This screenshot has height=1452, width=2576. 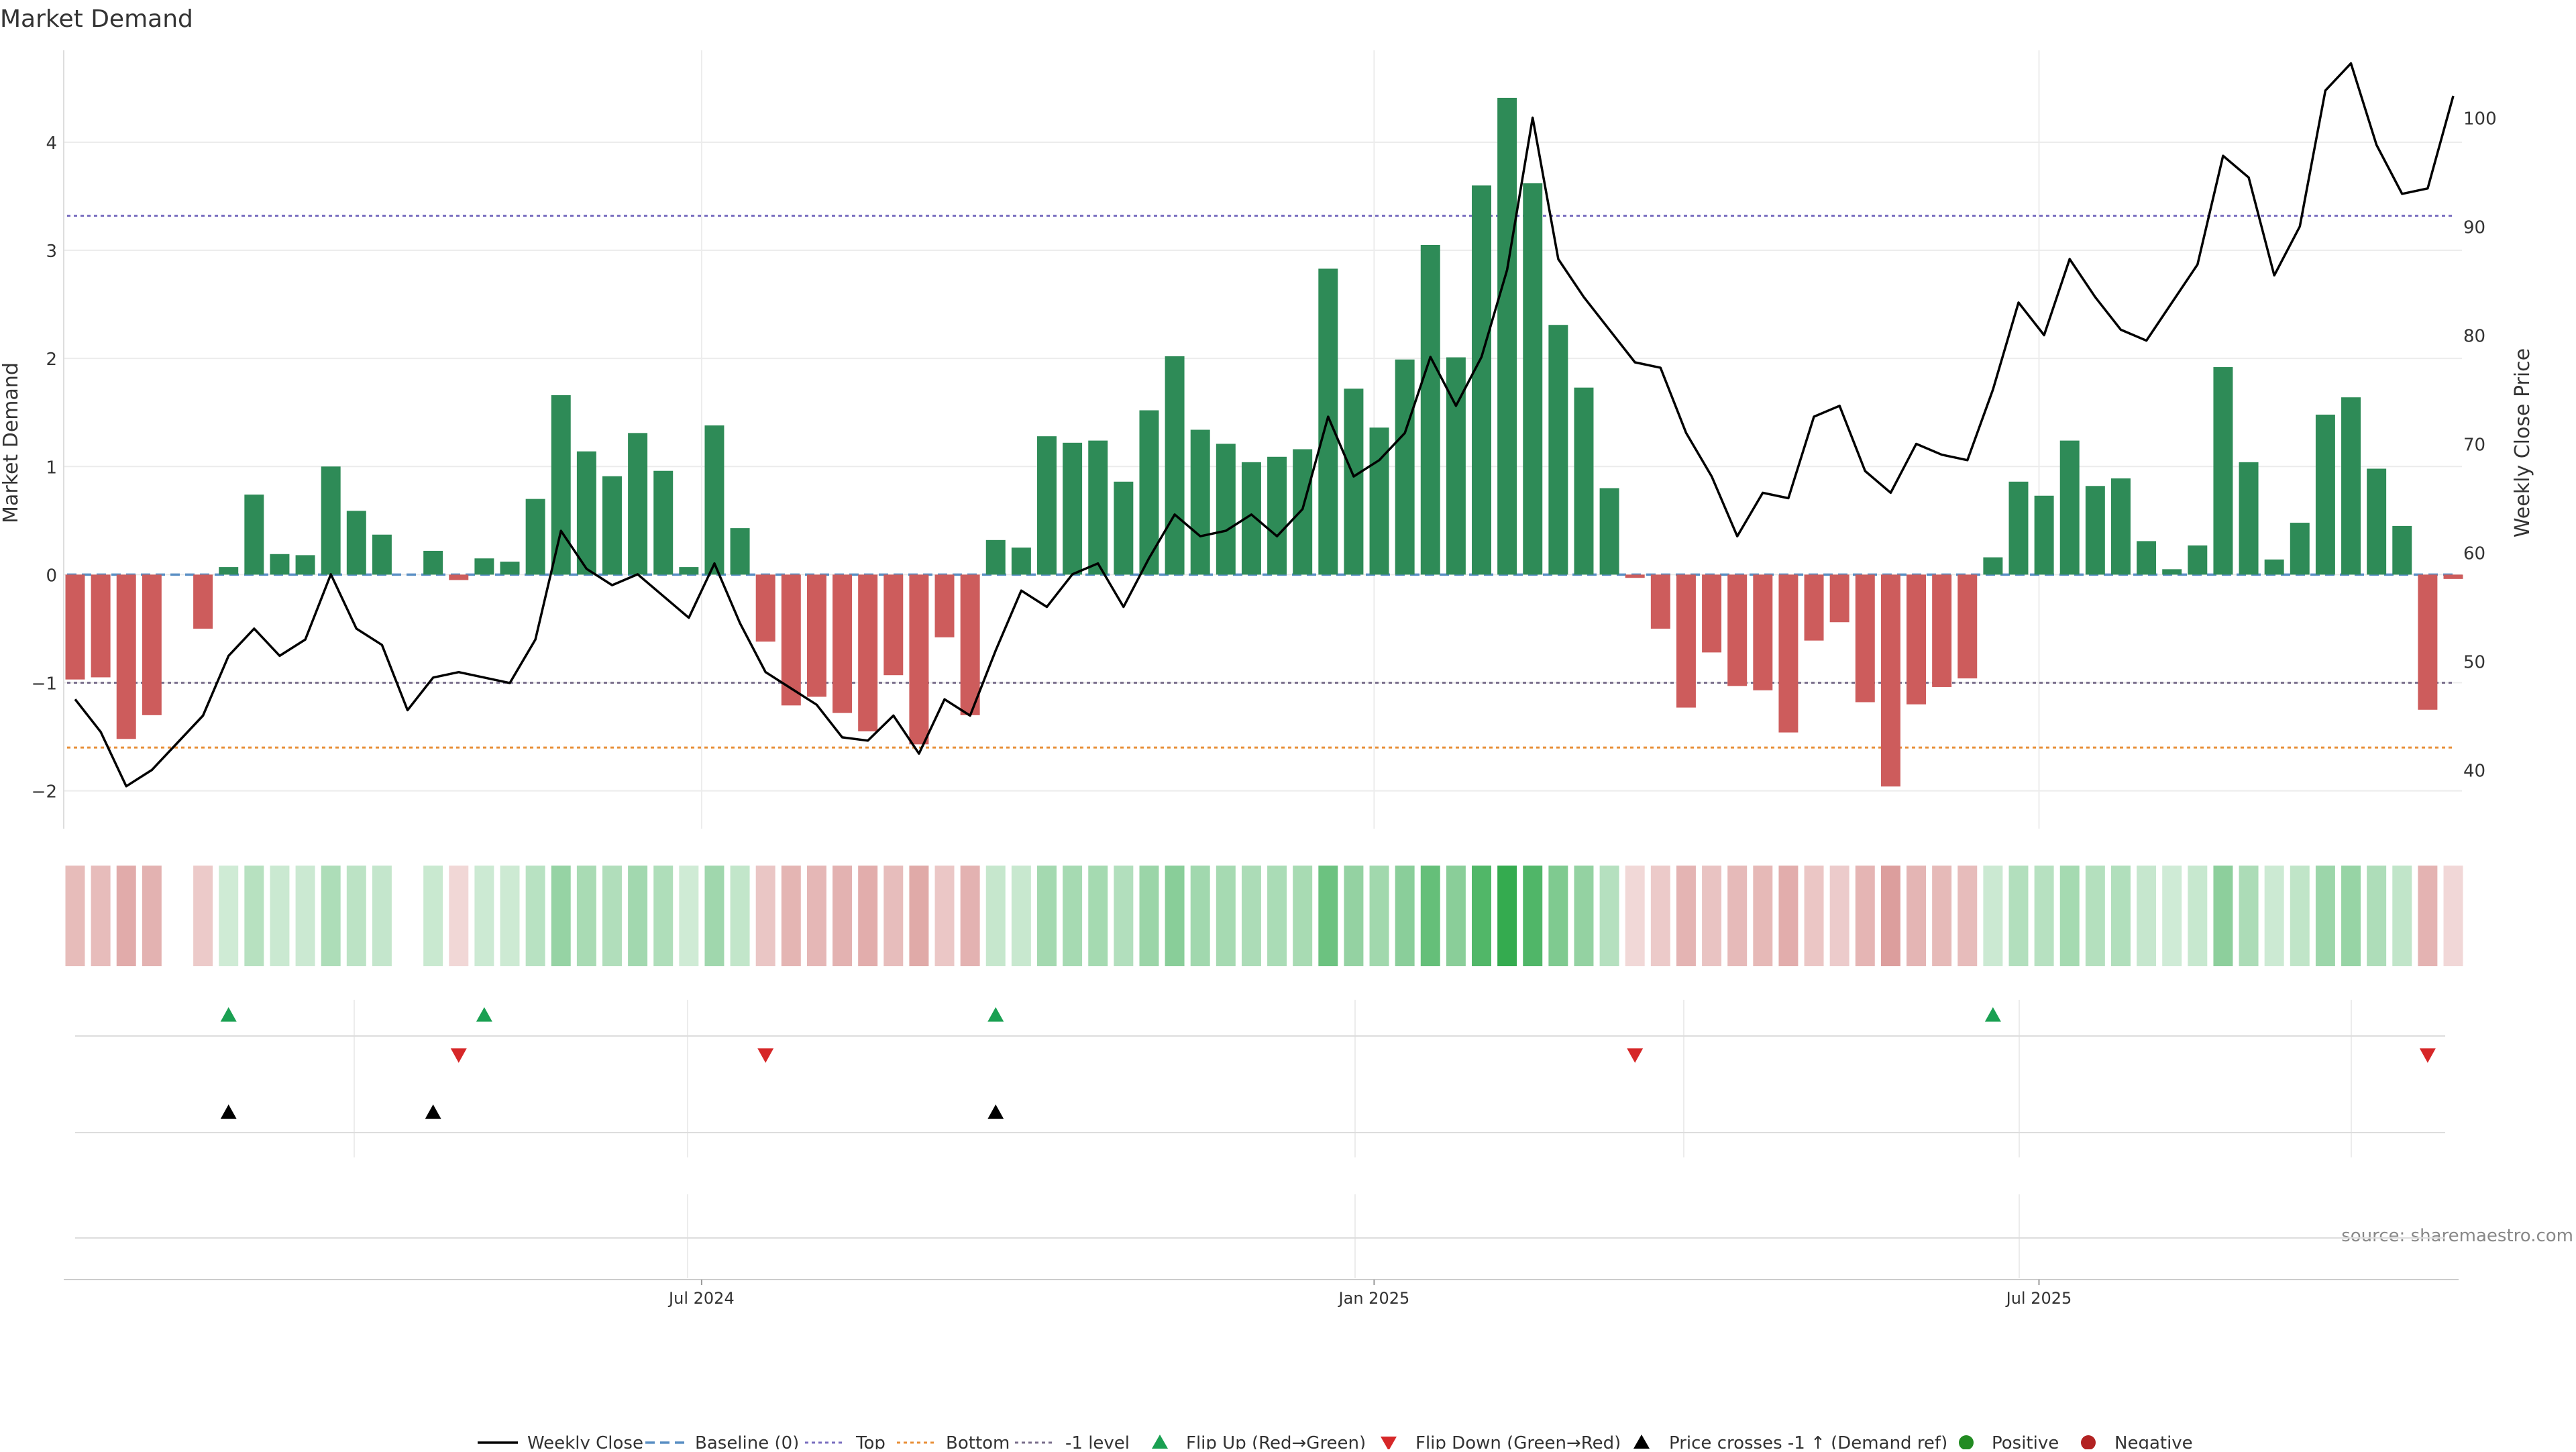 I want to click on y-left-tick-label: 2, so click(x=51, y=360).